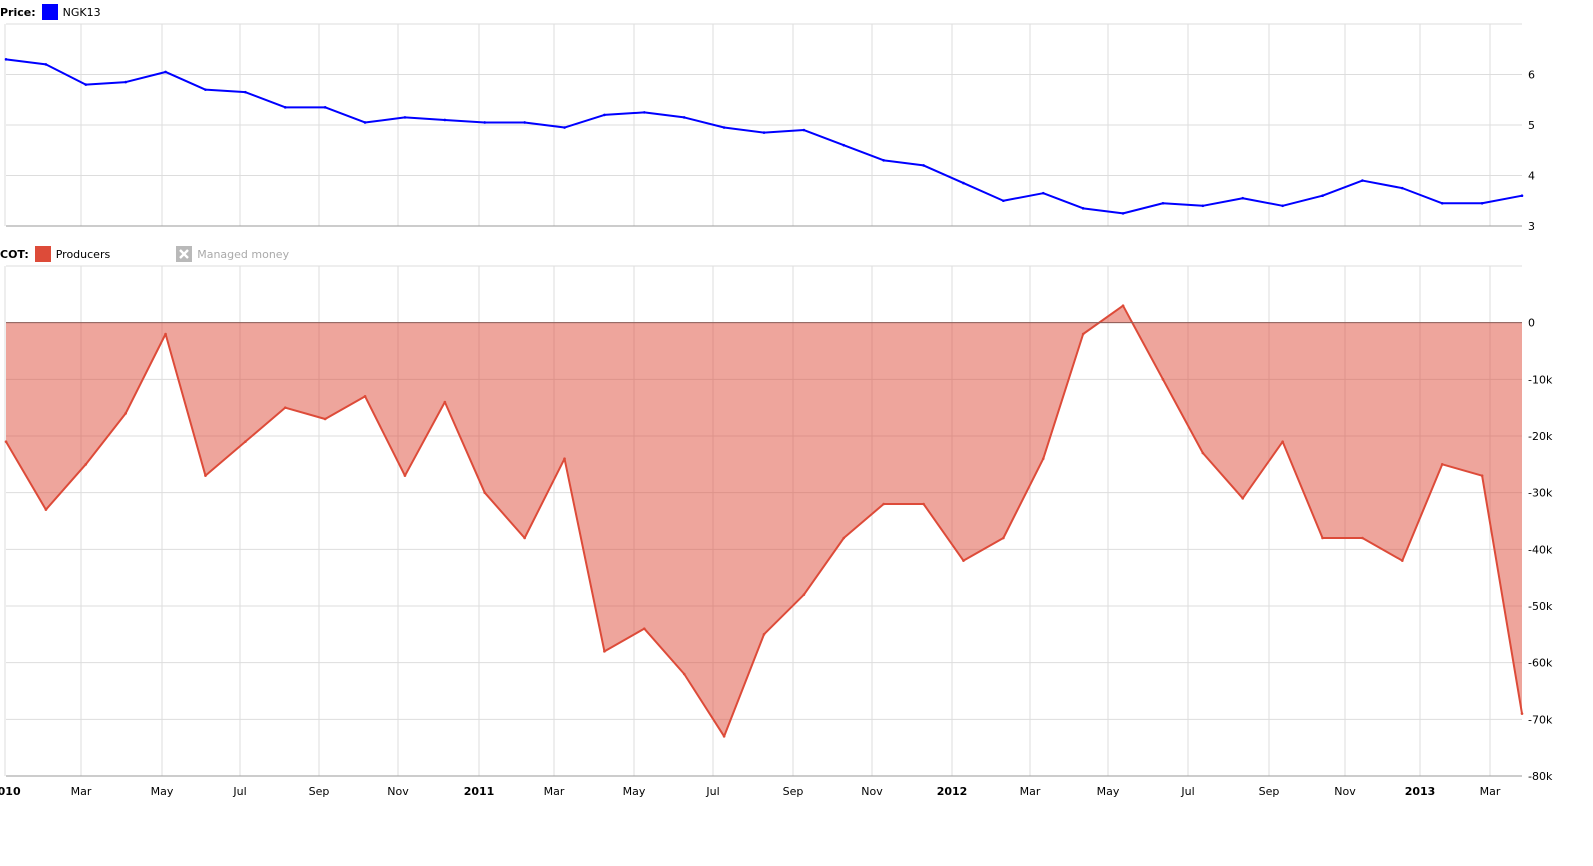 The width and height of the screenshot is (1593, 866). I want to click on cot-y-tick-label: -70k, so click(1540, 719).